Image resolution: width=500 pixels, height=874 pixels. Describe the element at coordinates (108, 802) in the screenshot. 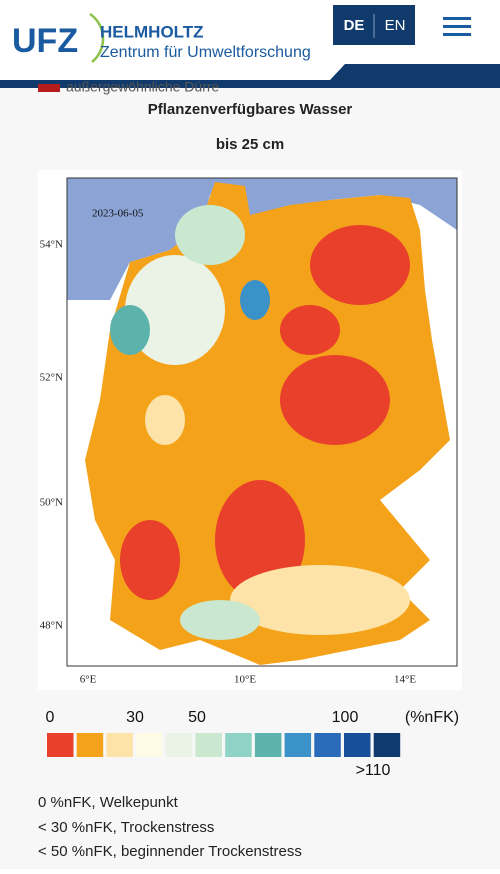

I see `note: 0 %nFK, Welkepunkt` at that location.